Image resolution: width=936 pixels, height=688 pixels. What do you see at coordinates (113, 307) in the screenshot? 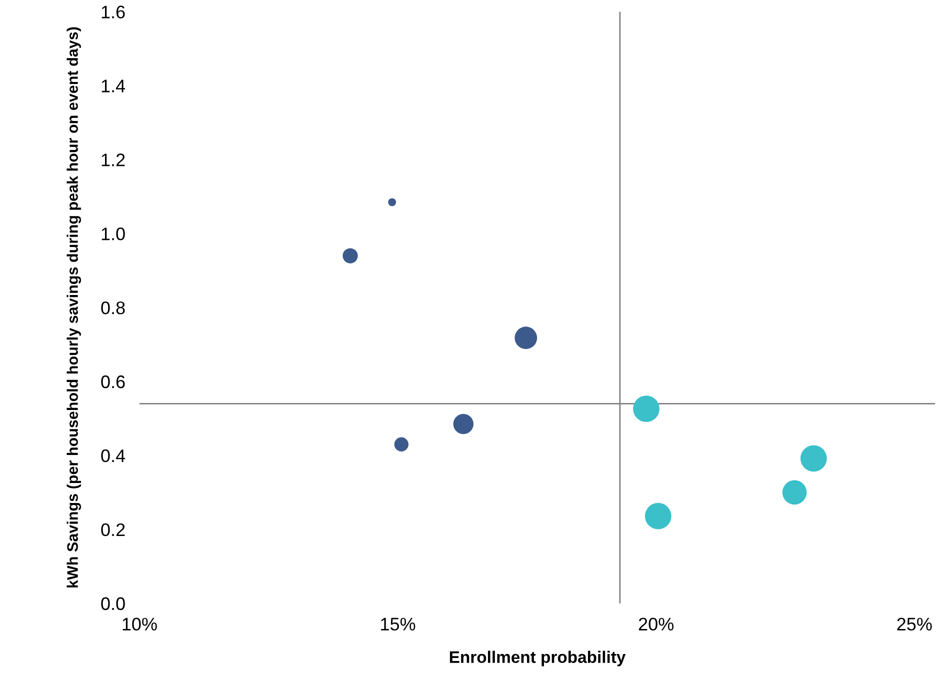
I see `y-tick-label: 0.8` at bounding box center [113, 307].